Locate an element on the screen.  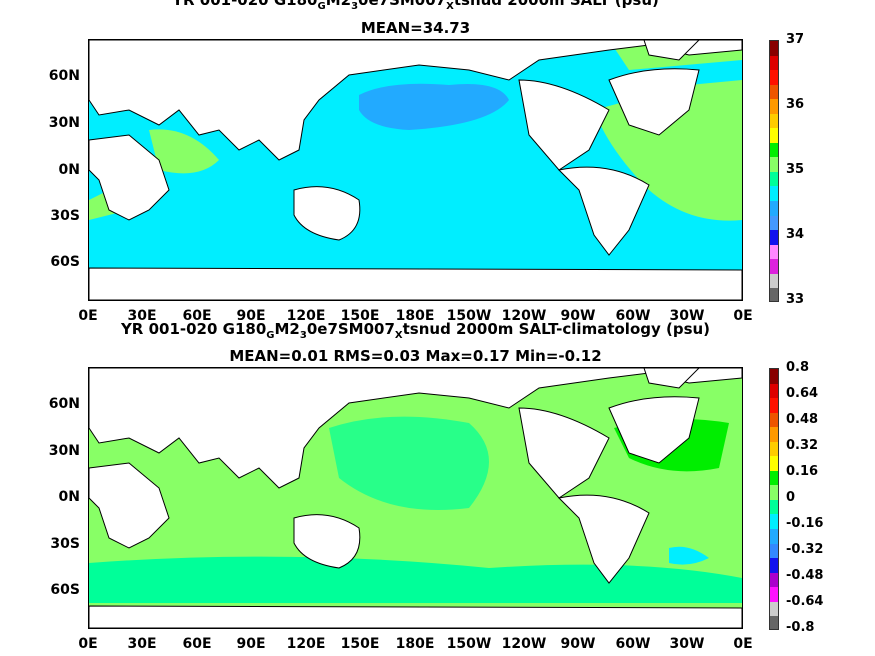
colorbar-label: 0 is located at coordinates (791, 497).